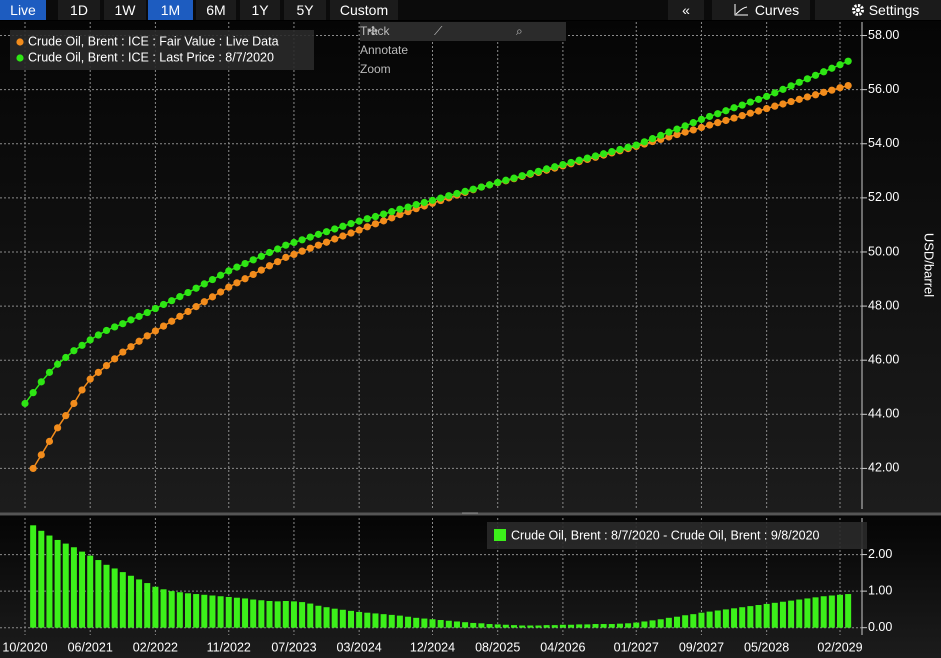 The image size is (941, 658). Describe the element at coordinates (90, 647) in the screenshot. I see `x-tick-label: 06/2021` at that location.